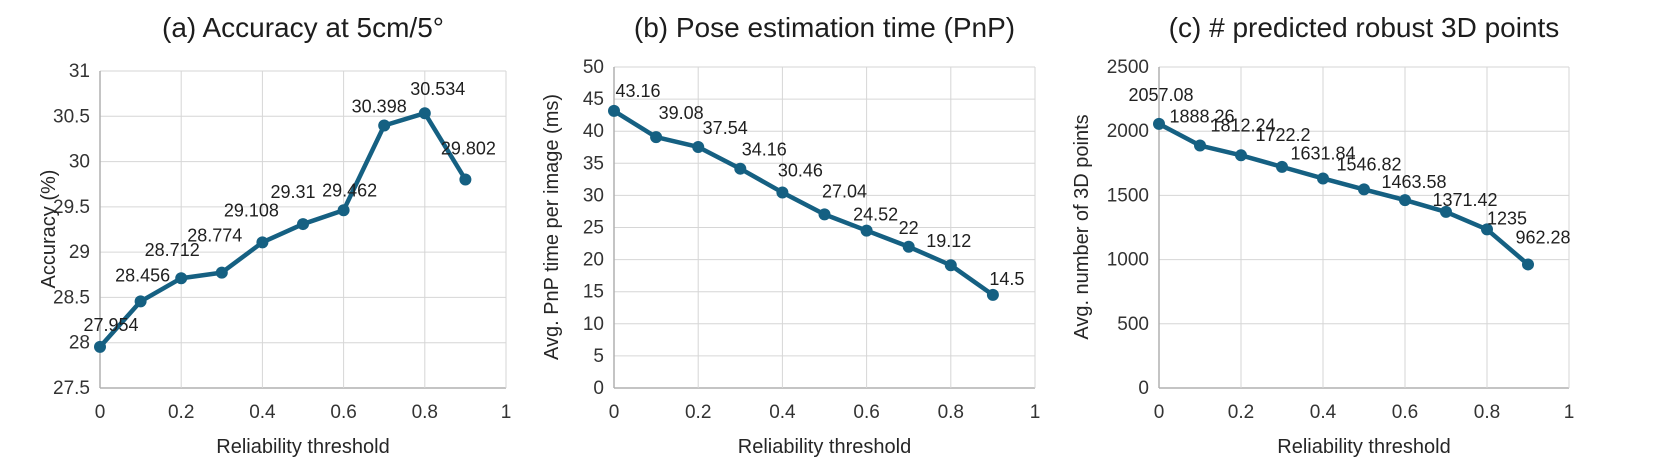 Image resolution: width=1660 pixels, height=474 pixels. Describe the element at coordinates (71, 297) in the screenshot. I see `y-axis-tick-label: 28.5` at that location.